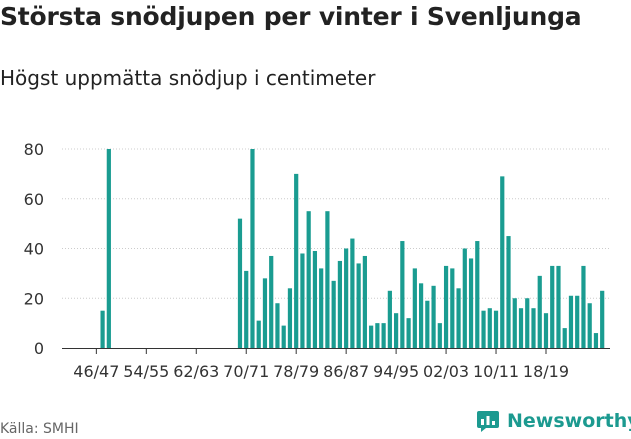 Image resolution: width=631 pixels, height=439 pixels. I want to click on x-tick-label: 94/95, so click(396, 371).